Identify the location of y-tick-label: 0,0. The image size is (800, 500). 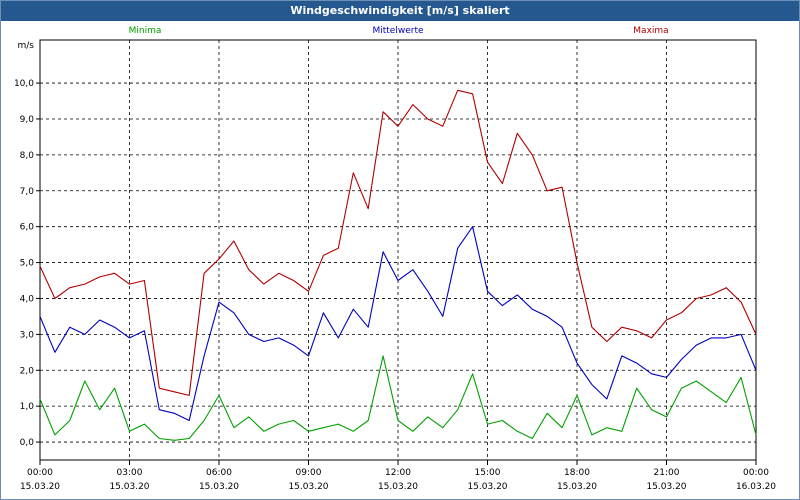
(27, 443).